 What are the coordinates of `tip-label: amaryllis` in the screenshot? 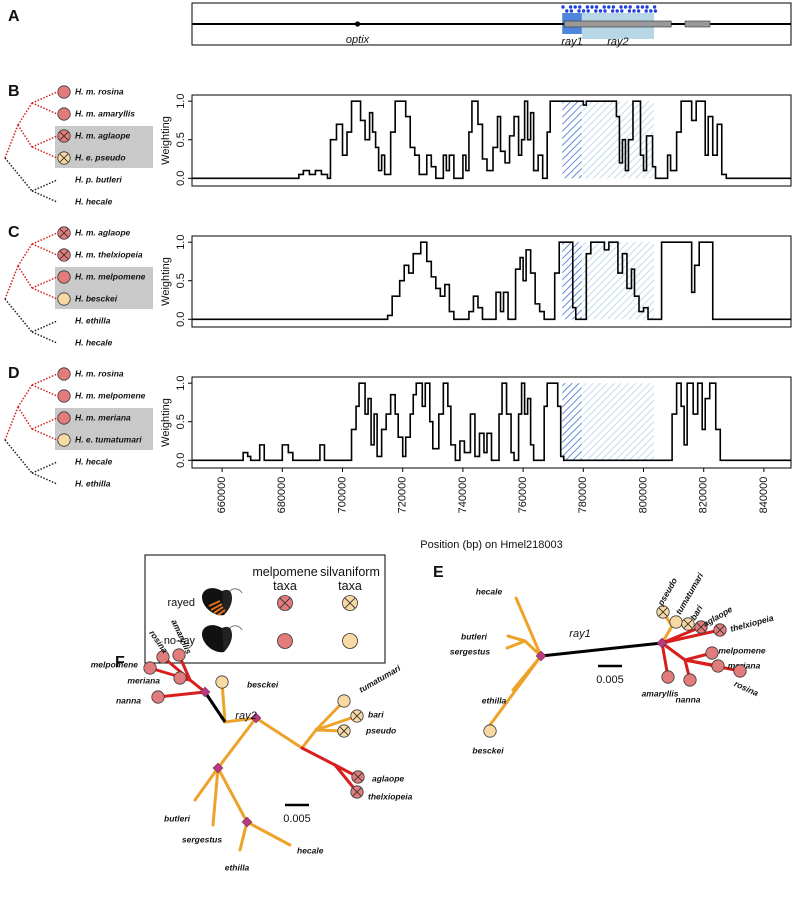 It's located at (660, 693).